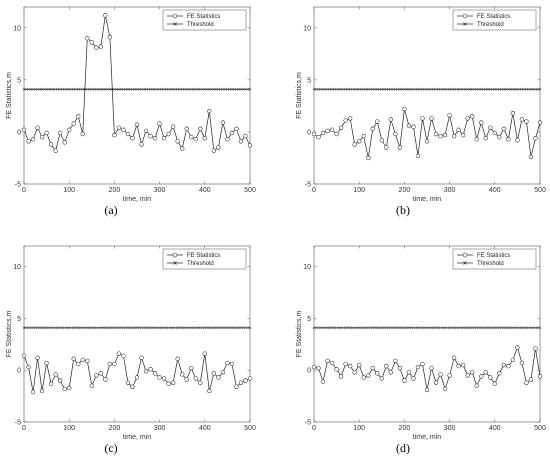 This screenshot has height=460, width=550. I want to click on y-tick-label: 10, so click(307, 267).